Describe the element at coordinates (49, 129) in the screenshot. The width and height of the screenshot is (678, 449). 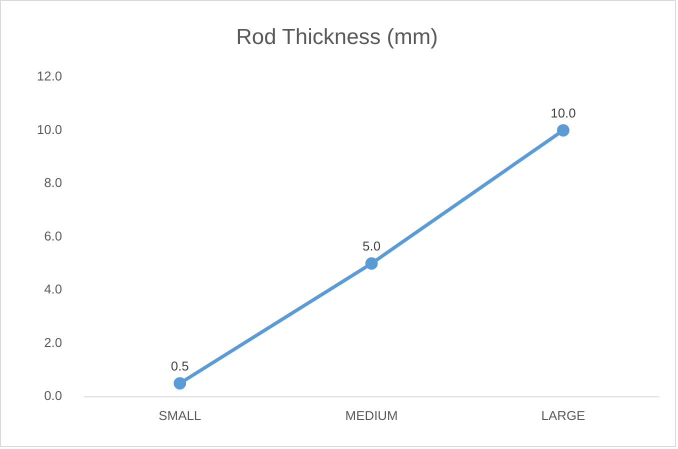
I see `y-tick-label: 10.0` at that location.